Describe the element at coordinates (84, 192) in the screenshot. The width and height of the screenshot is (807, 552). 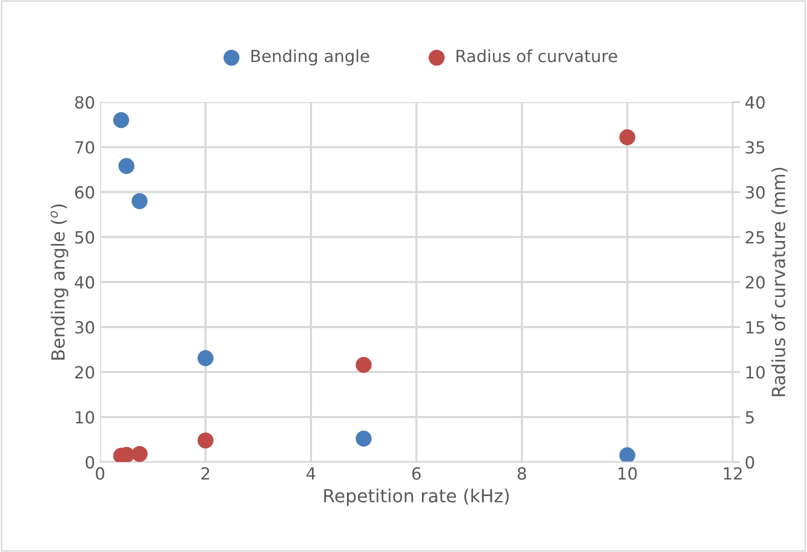
I see `y-tick-label: 60` at that location.